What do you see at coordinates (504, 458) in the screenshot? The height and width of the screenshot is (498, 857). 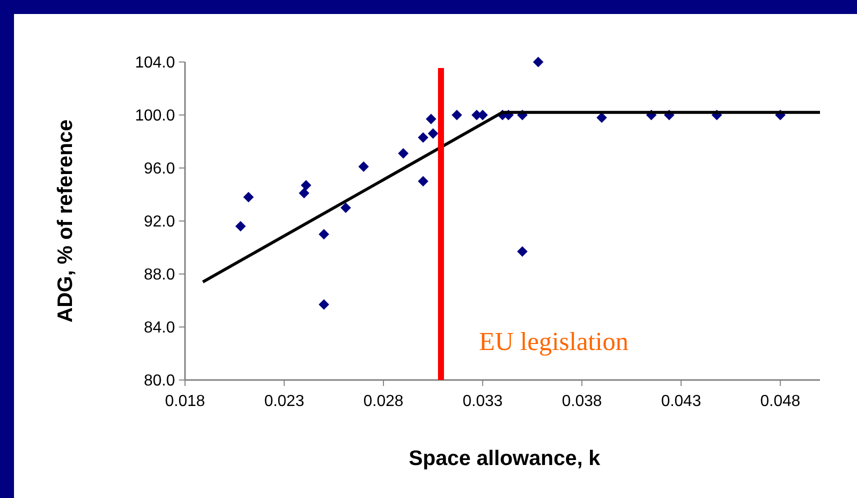 I see `x-axis-title: Space allowance, k` at bounding box center [504, 458].